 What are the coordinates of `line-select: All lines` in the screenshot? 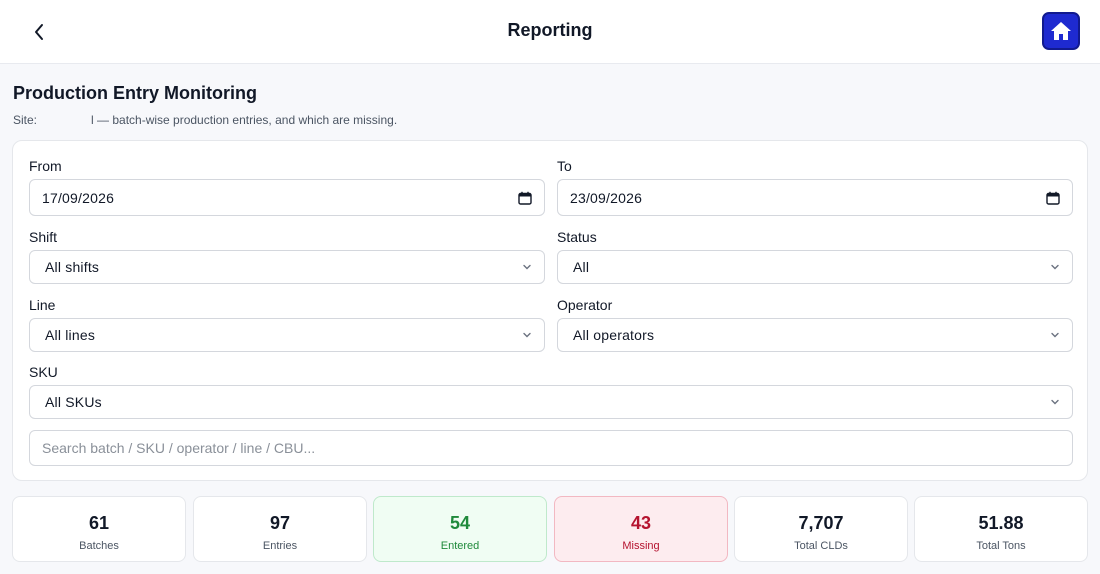 It's located at (287, 335).